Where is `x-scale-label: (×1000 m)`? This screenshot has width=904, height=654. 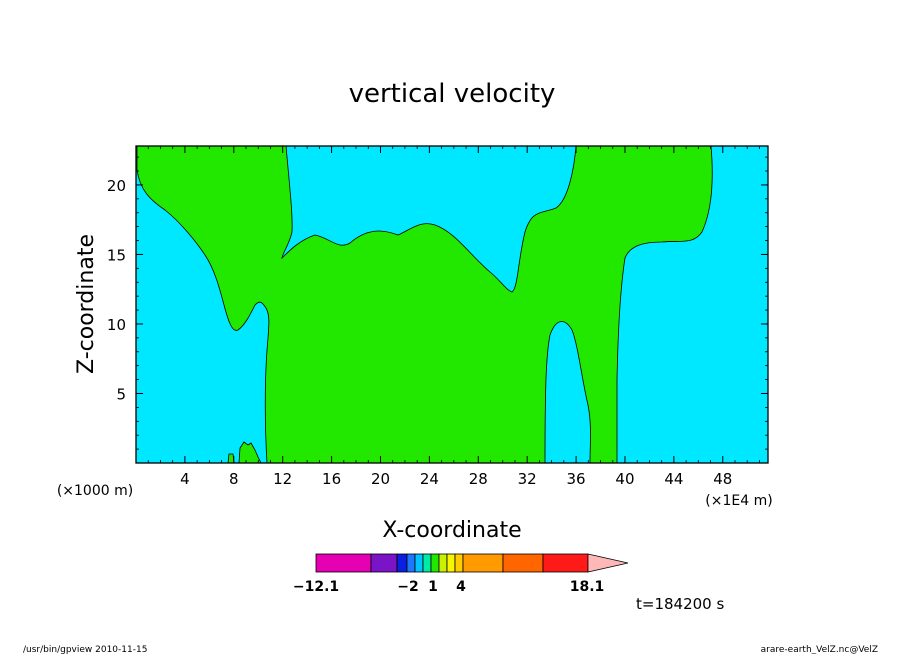
x-scale-label: (×1000 m) is located at coordinates (95, 491).